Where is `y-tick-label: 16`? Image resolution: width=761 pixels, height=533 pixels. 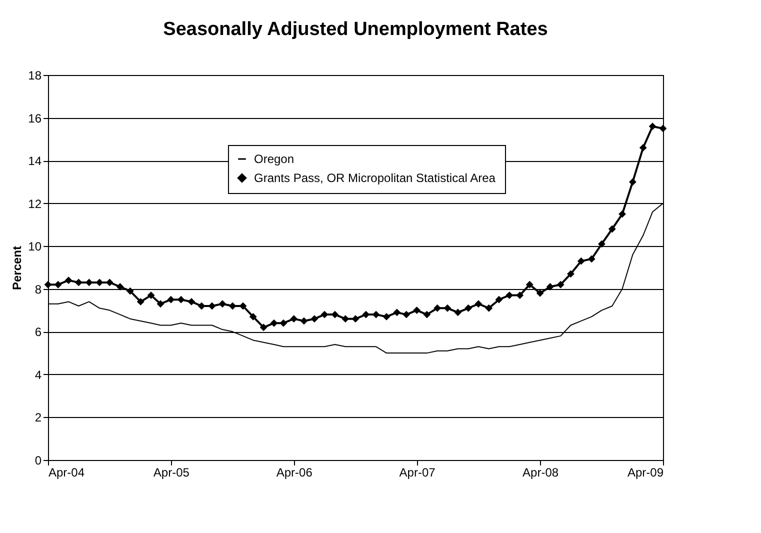 y-tick-label: 16 is located at coordinates (35, 118).